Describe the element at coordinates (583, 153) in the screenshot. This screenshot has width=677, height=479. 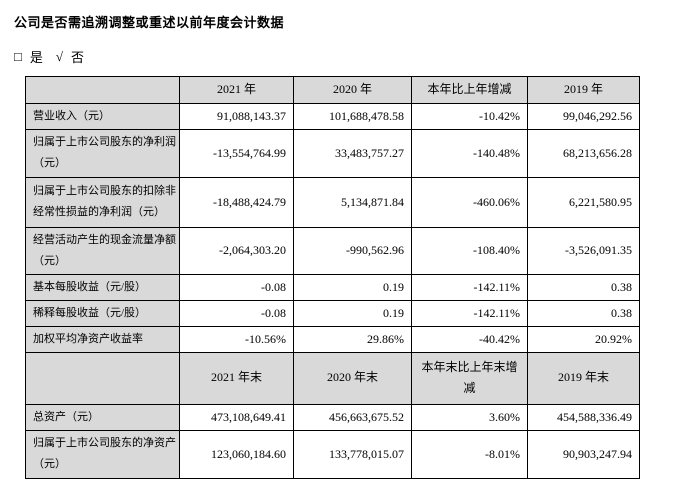
I see `value-2019: 68,213,656.28` at that location.